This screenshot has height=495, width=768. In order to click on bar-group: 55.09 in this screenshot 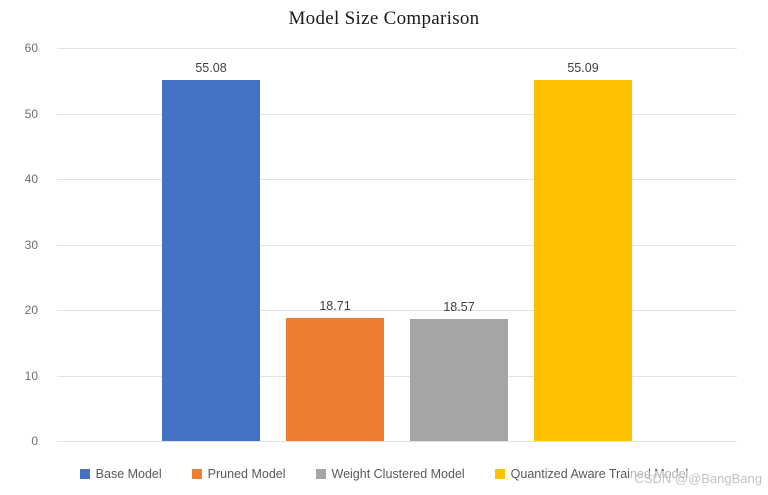, I will do `click(583, 251)`.